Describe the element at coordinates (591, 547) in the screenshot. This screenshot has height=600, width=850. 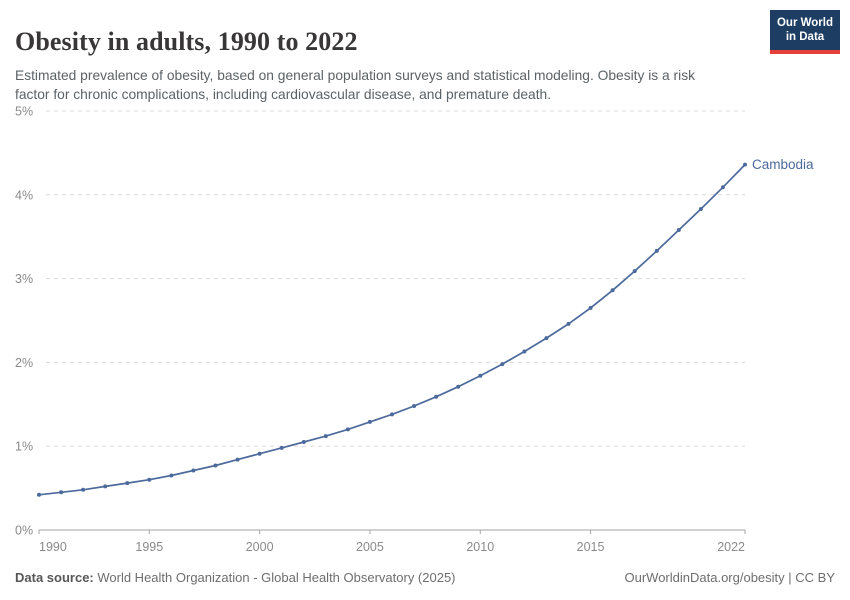
I see `x-tick-label: 2015` at that location.